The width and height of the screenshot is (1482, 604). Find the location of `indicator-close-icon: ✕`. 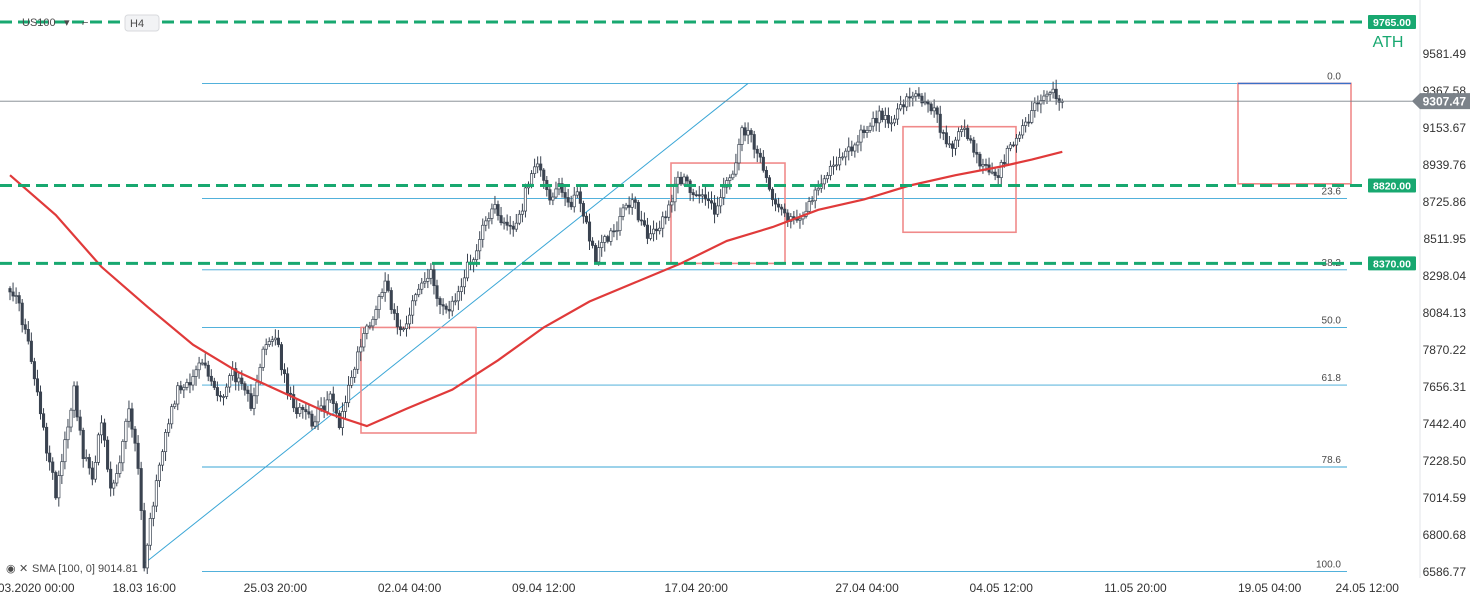

indicator-close-icon: ✕ is located at coordinates (23, 569).